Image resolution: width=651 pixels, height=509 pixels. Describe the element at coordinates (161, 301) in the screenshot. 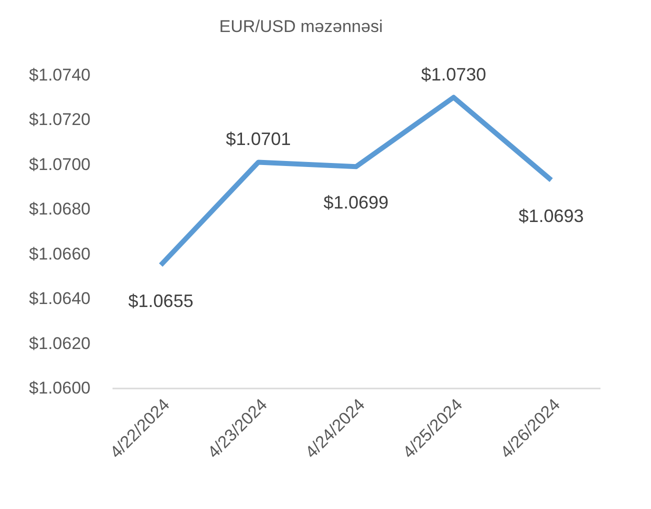

I see `data-label: $1.0655` at that location.